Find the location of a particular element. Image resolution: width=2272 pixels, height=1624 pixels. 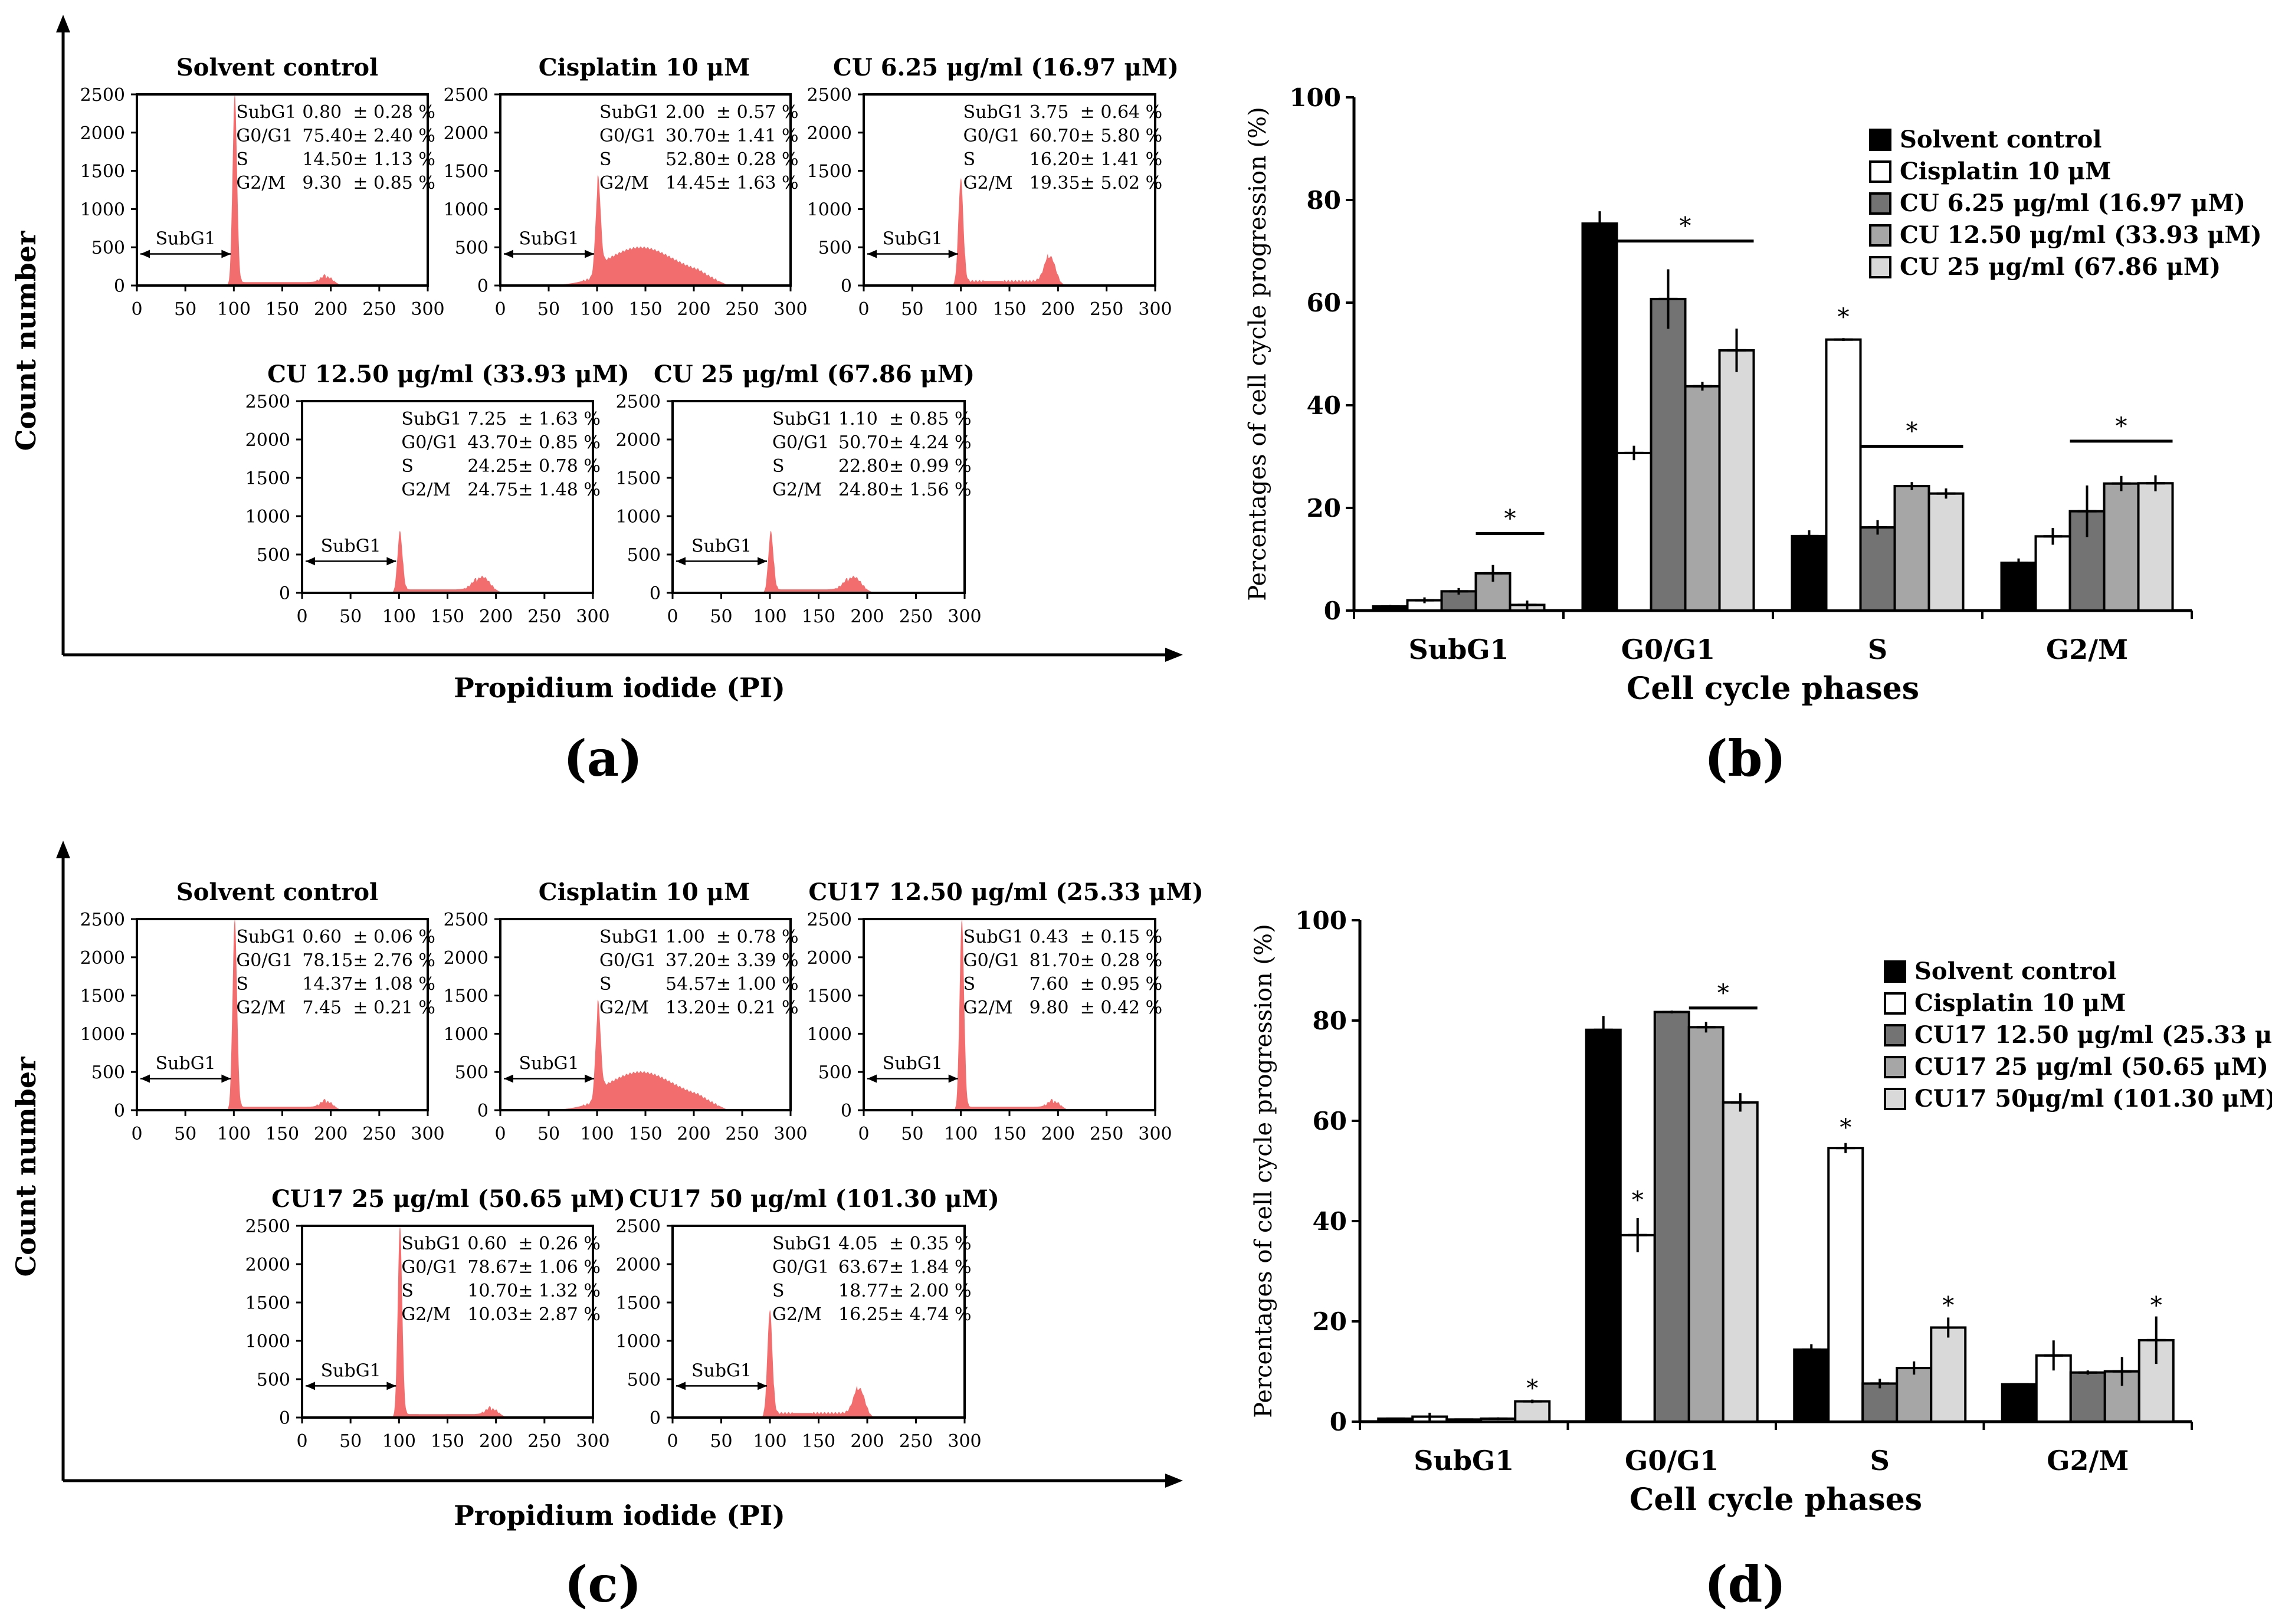

stat-error: ± 4.24 % is located at coordinates (930, 442).